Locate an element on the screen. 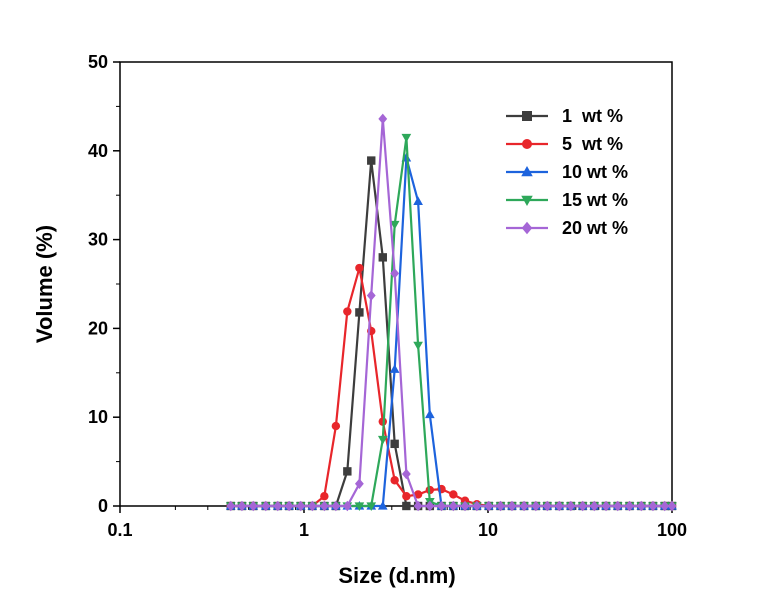  legend-item-5: 20 wt % is located at coordinates (567, 228).